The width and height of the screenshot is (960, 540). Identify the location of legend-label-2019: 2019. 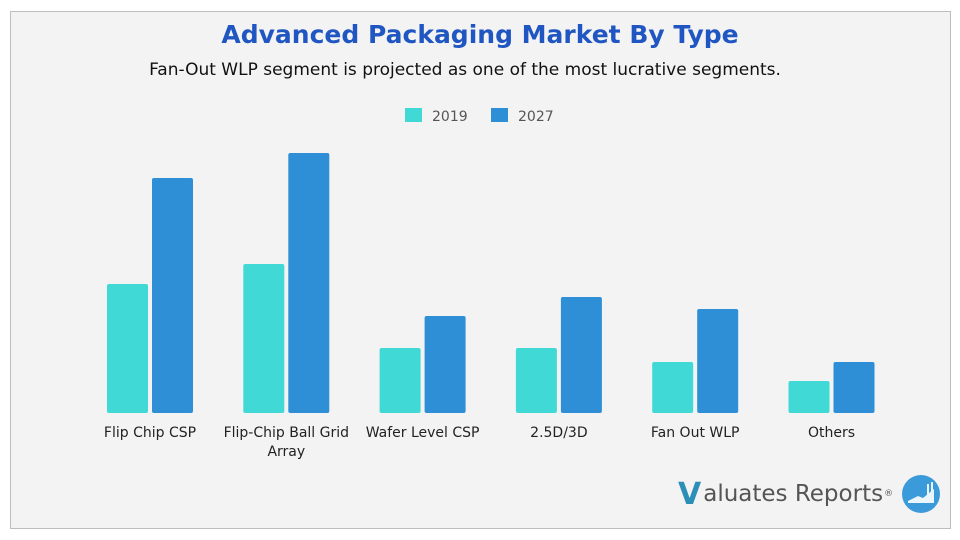
(450, 117).